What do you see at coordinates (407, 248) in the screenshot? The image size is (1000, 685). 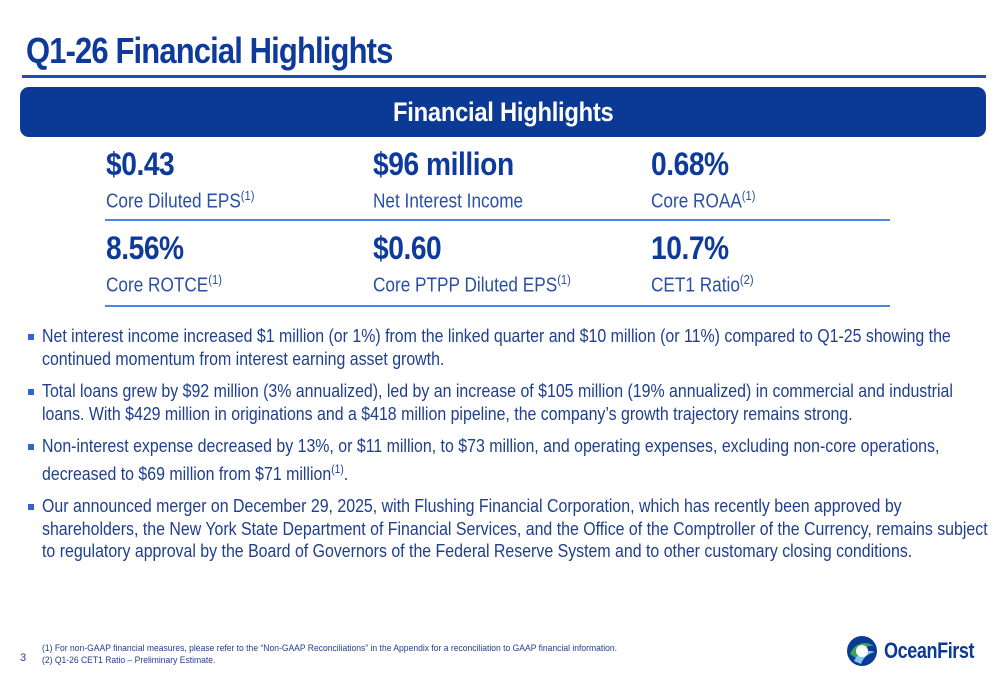 I see `metric-value: $0.60` at bounding box center [407, 248].